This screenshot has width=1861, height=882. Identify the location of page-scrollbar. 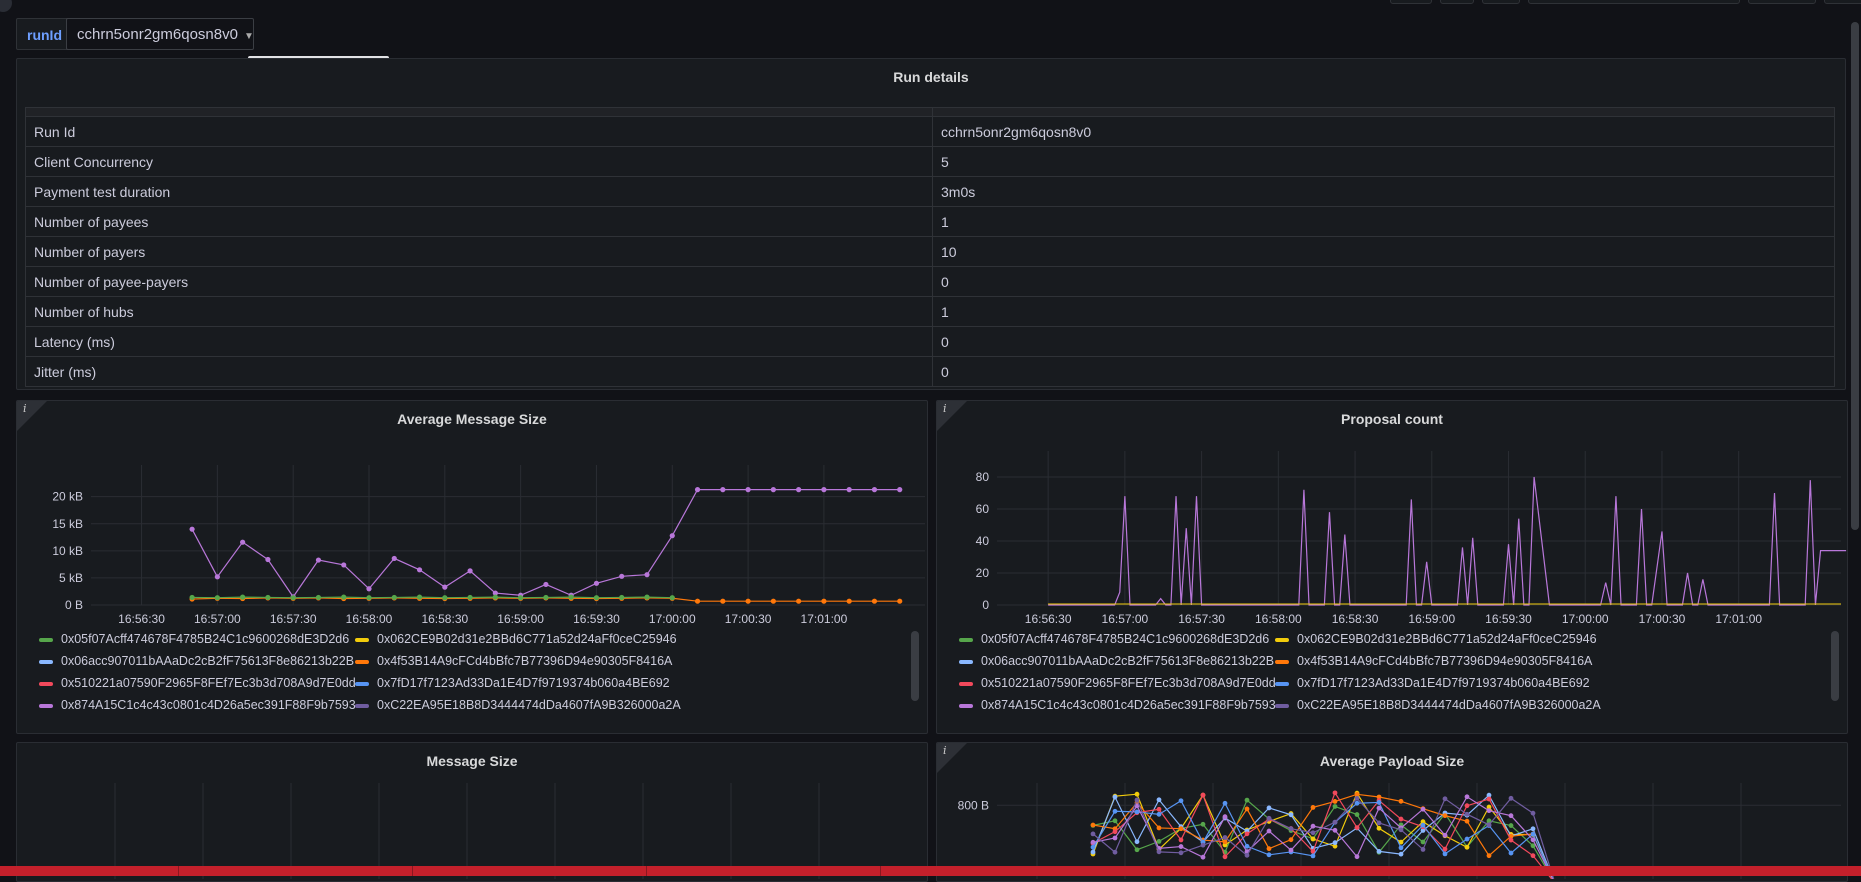
(1855, 276).